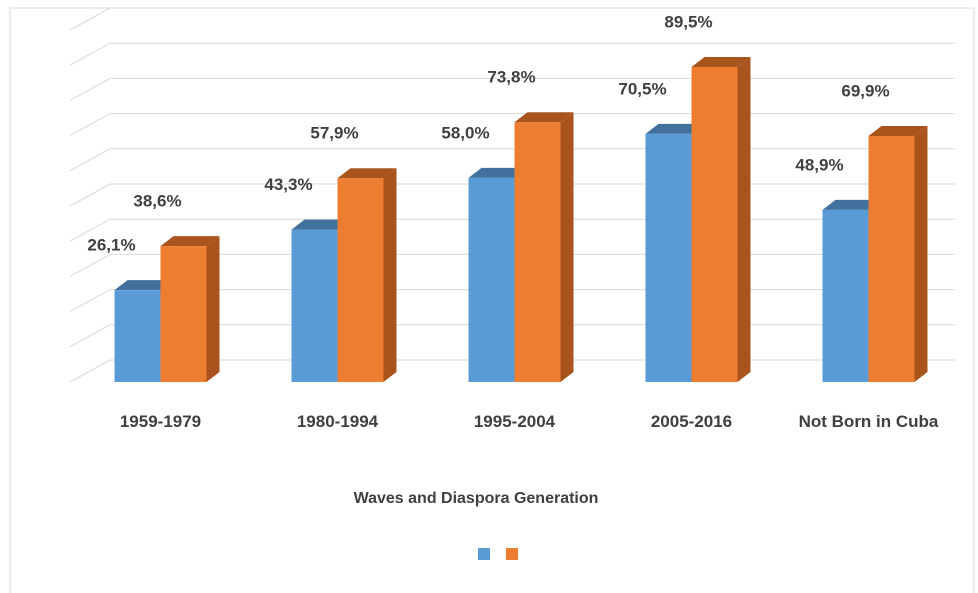  Describe the element at coordinates (868, 421) in the screenshot. I see `x-tick-label: Not Born in Cuba` at that location.